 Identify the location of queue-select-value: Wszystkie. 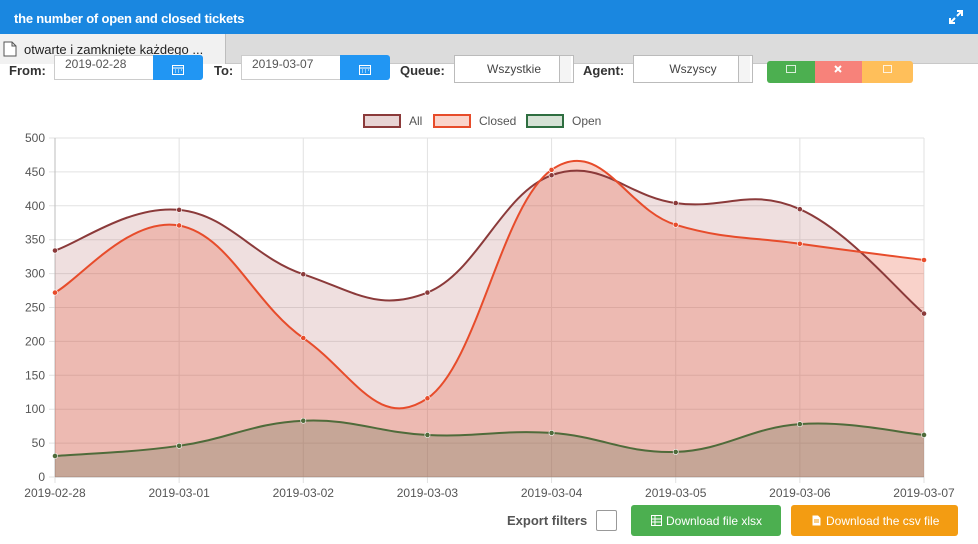
(514, 69).